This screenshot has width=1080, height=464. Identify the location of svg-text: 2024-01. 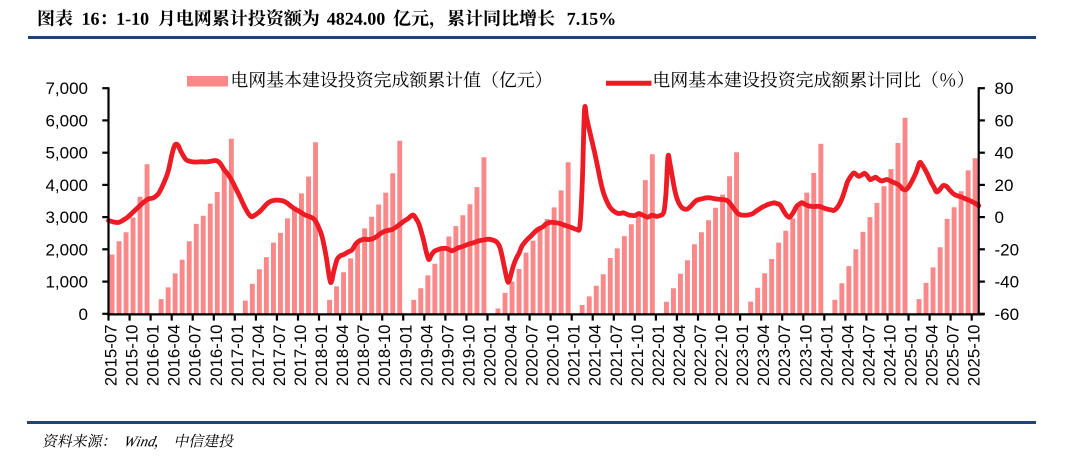
(826, 356).